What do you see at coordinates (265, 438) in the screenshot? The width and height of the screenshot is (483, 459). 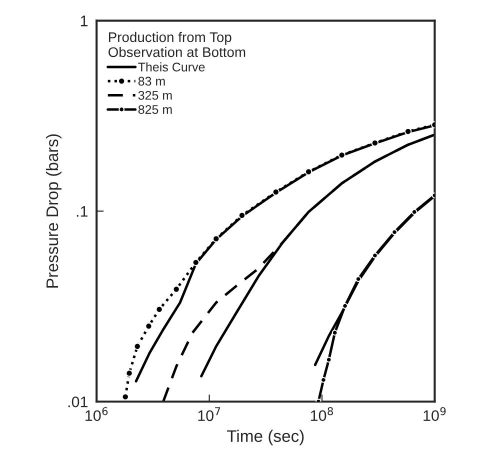 I see `x-axis-title: Time (sec)` at bounding box center [265, 438].